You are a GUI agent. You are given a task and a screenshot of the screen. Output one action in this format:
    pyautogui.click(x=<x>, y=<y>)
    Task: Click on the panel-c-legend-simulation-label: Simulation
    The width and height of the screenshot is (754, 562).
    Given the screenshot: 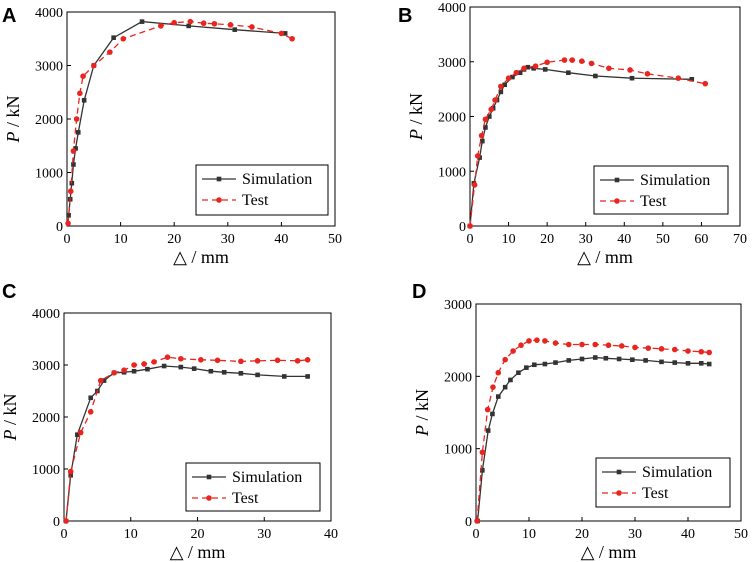 What is the action you would take?
    pyautogui.click(x=267, y=477)
    